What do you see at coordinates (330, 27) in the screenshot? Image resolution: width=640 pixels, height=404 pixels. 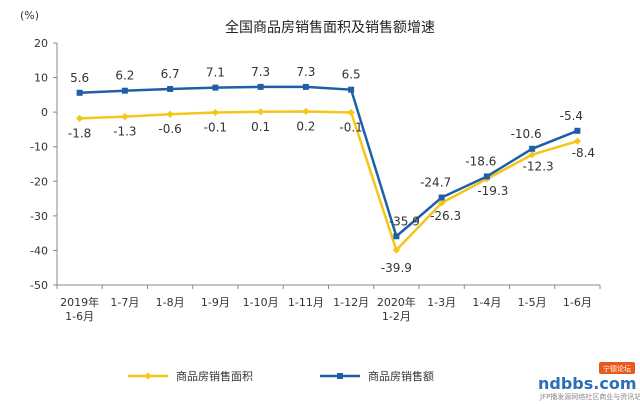 I see `chart-title: 全国商品房销售面积及销售额增速` at bounding box center [330, 27].